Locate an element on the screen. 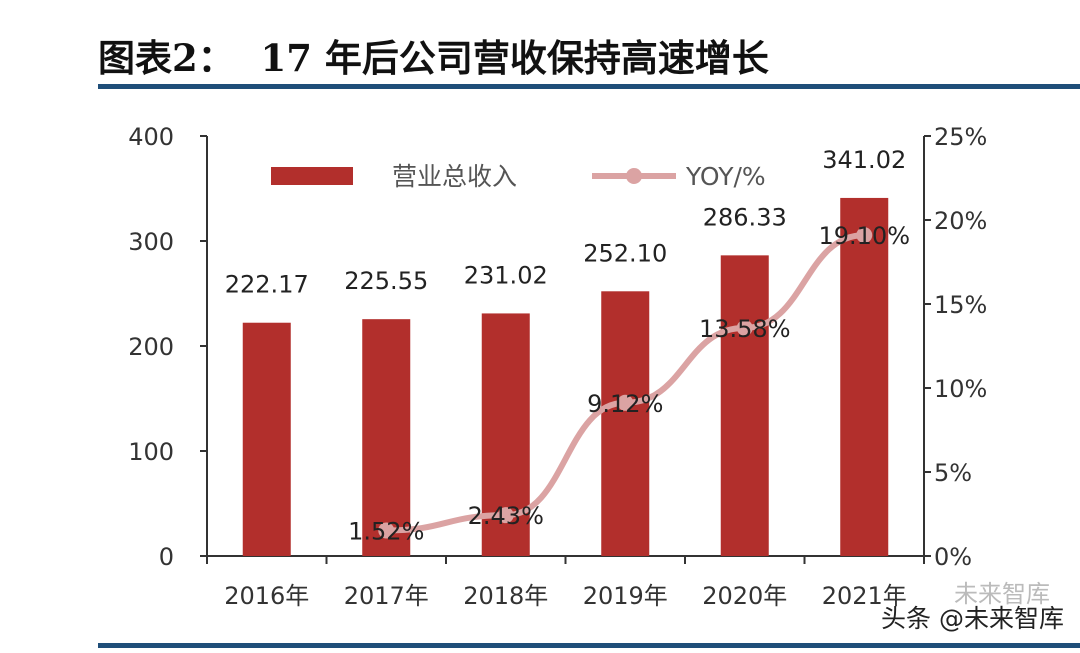  yoy-value-label: 13.58% is located at coordinates (745, 329).